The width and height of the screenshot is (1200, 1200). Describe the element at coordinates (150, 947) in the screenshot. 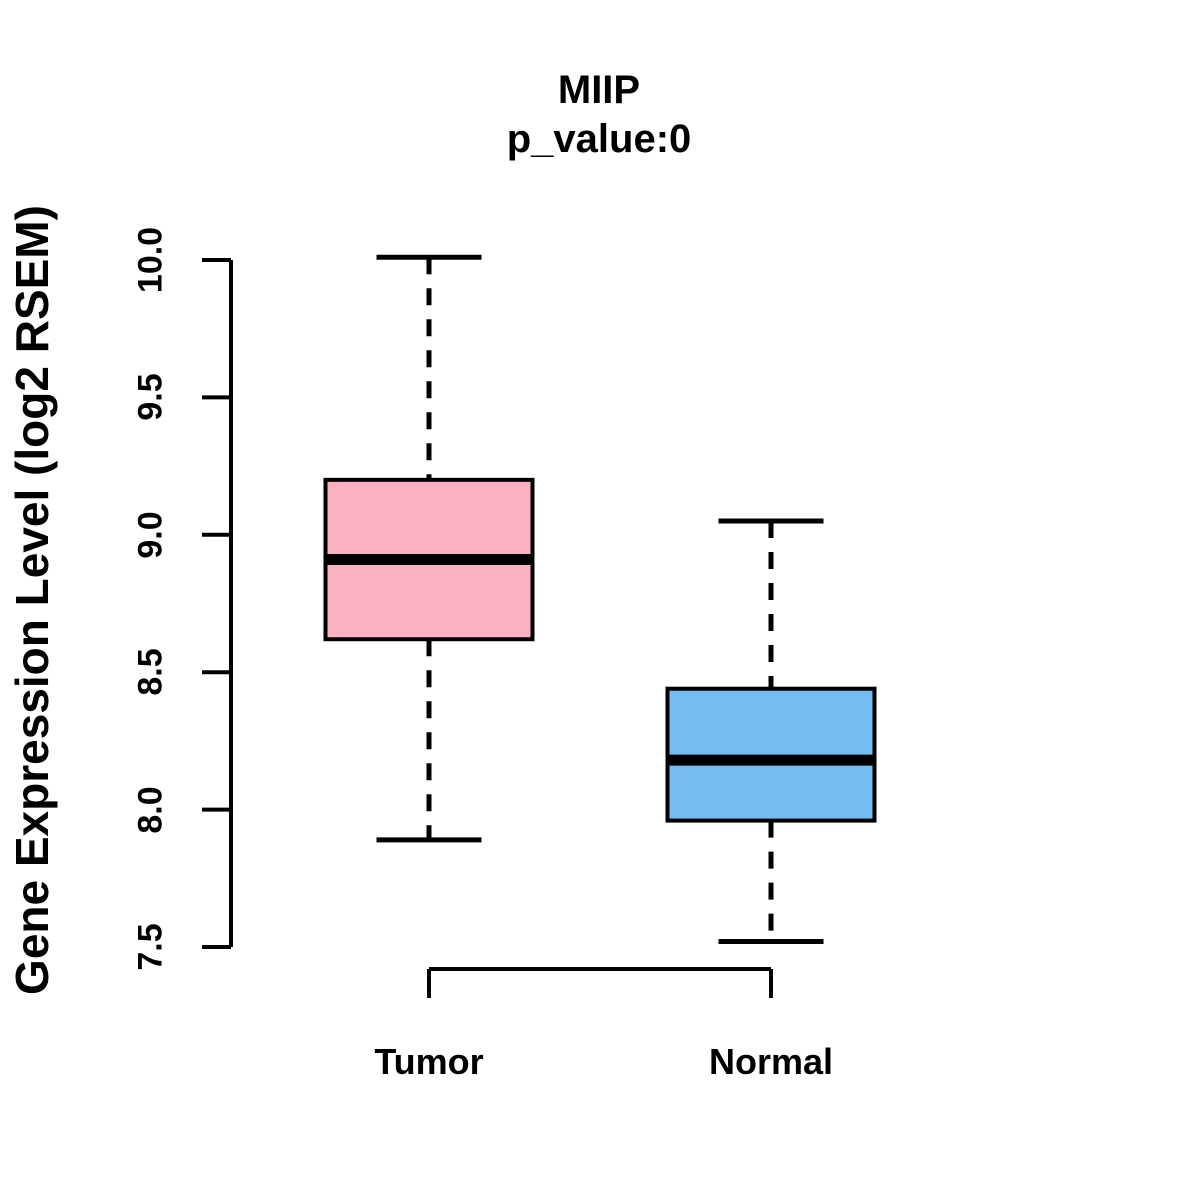

I see `y-tick-label: 7.5` at that location.